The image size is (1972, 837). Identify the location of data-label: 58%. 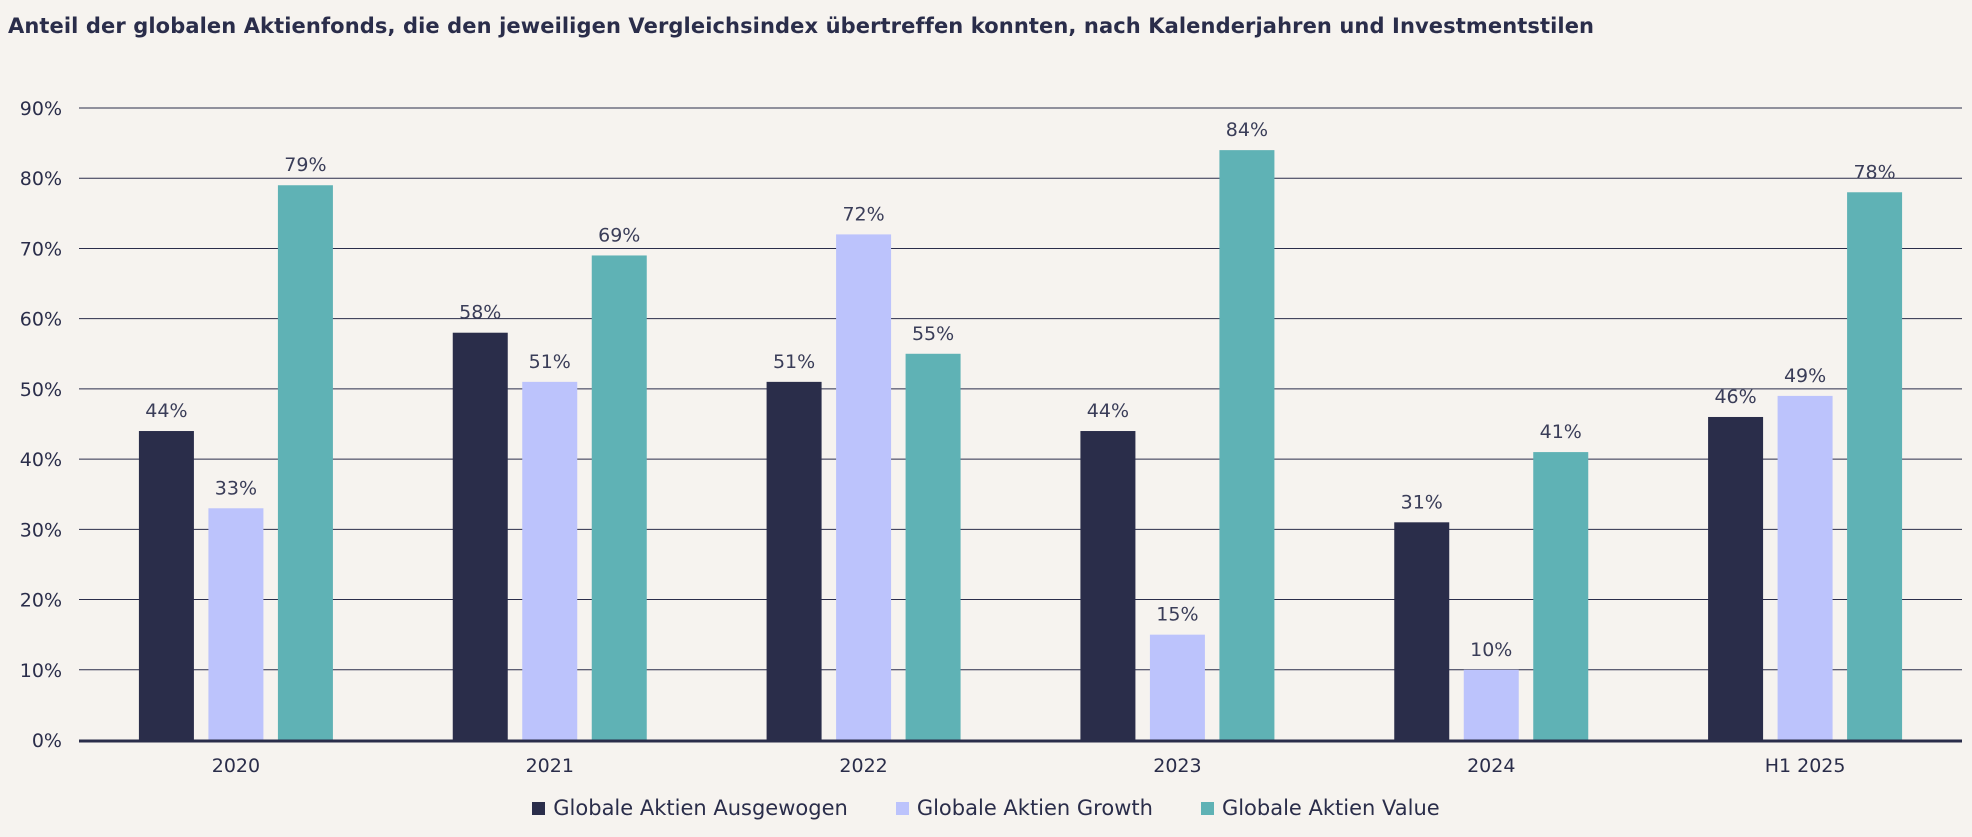
(480, 313).